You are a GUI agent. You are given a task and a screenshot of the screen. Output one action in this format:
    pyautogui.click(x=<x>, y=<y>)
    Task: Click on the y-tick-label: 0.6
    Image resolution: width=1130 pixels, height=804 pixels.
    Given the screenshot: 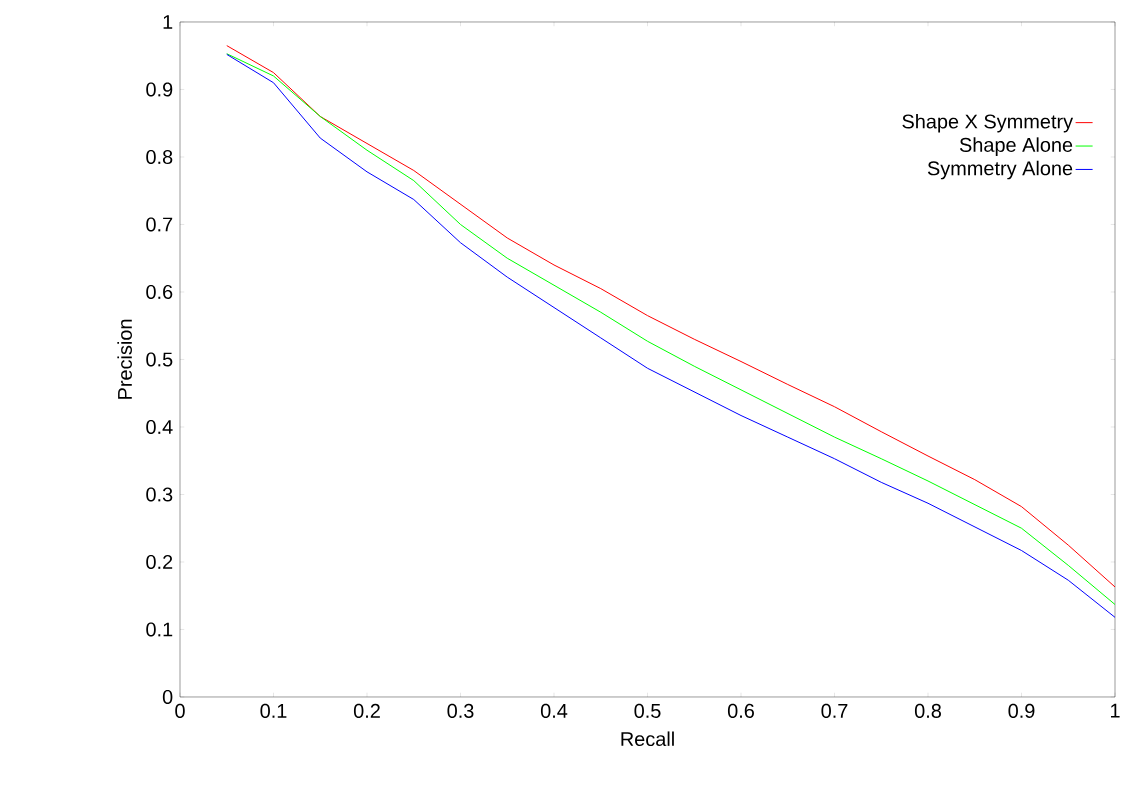 What is the action you would take?
    pyautogui.click(x=159, y=292)
    